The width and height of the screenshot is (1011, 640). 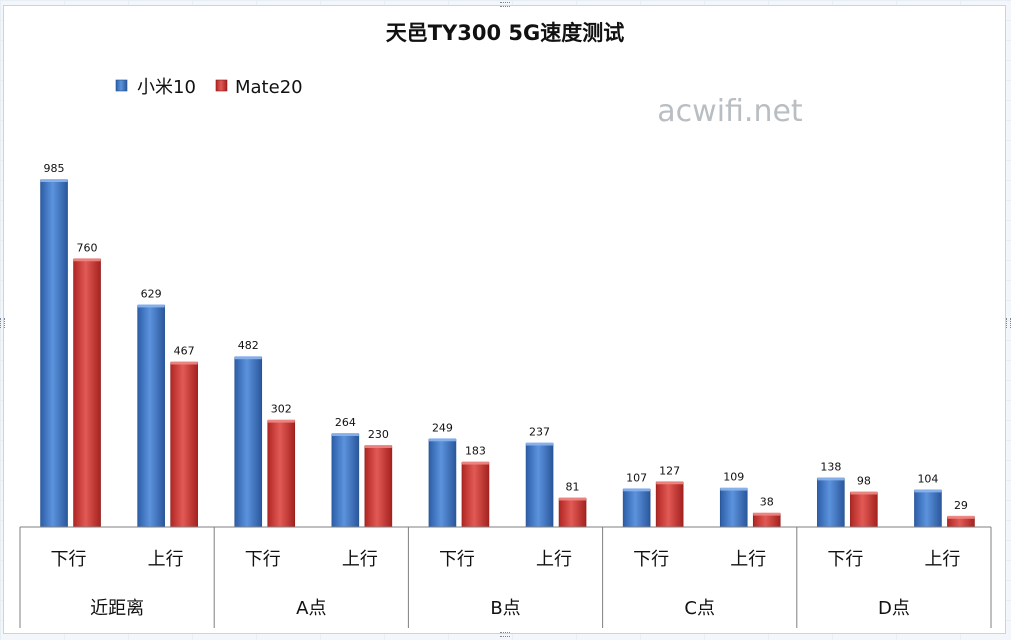 What do you see at coordinates (378, 434) in the screenshot?
I see `data-label-1-3: 230` at bounding box center [378, 434].